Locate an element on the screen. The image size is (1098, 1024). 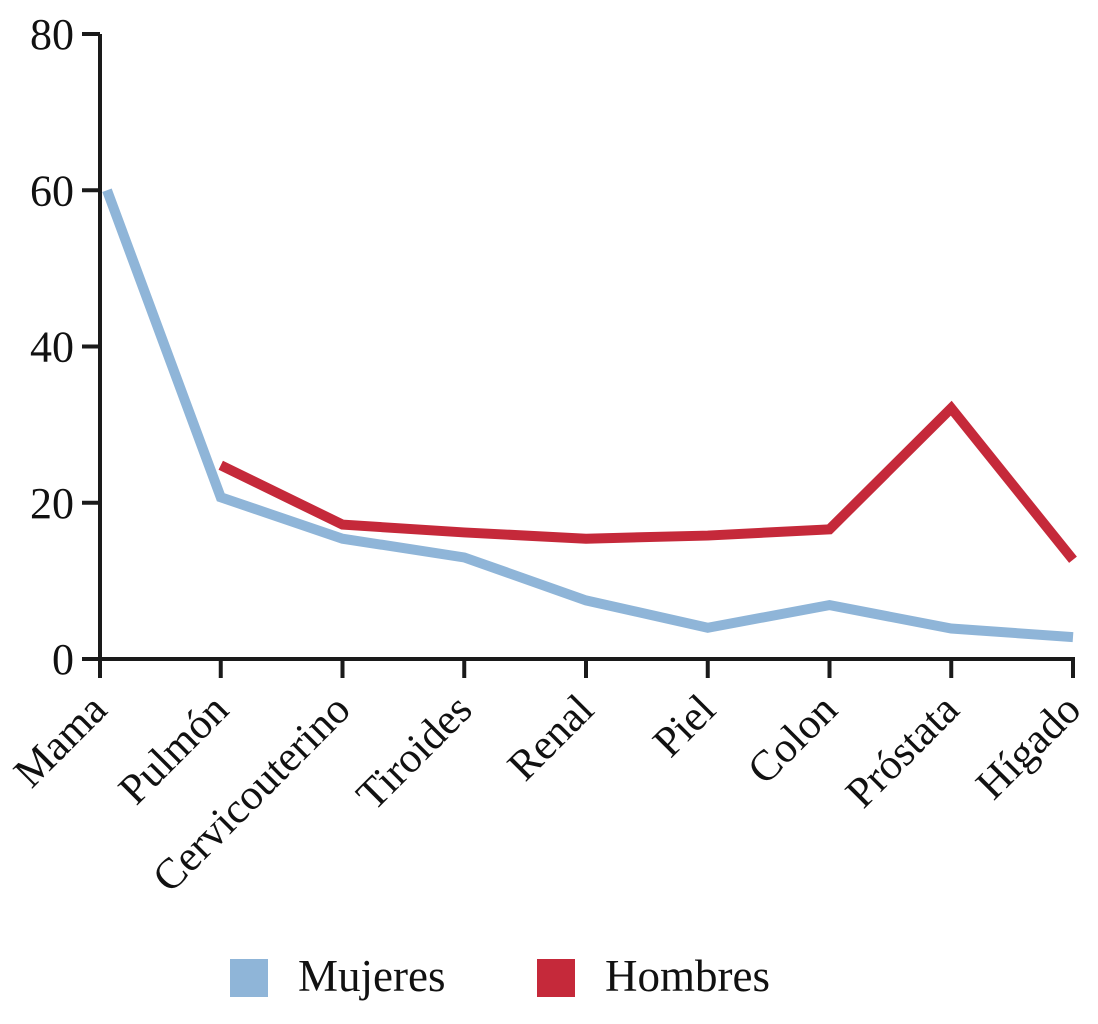
legend-item-mujeres: Mujeres is located at coordinates (337, 978).